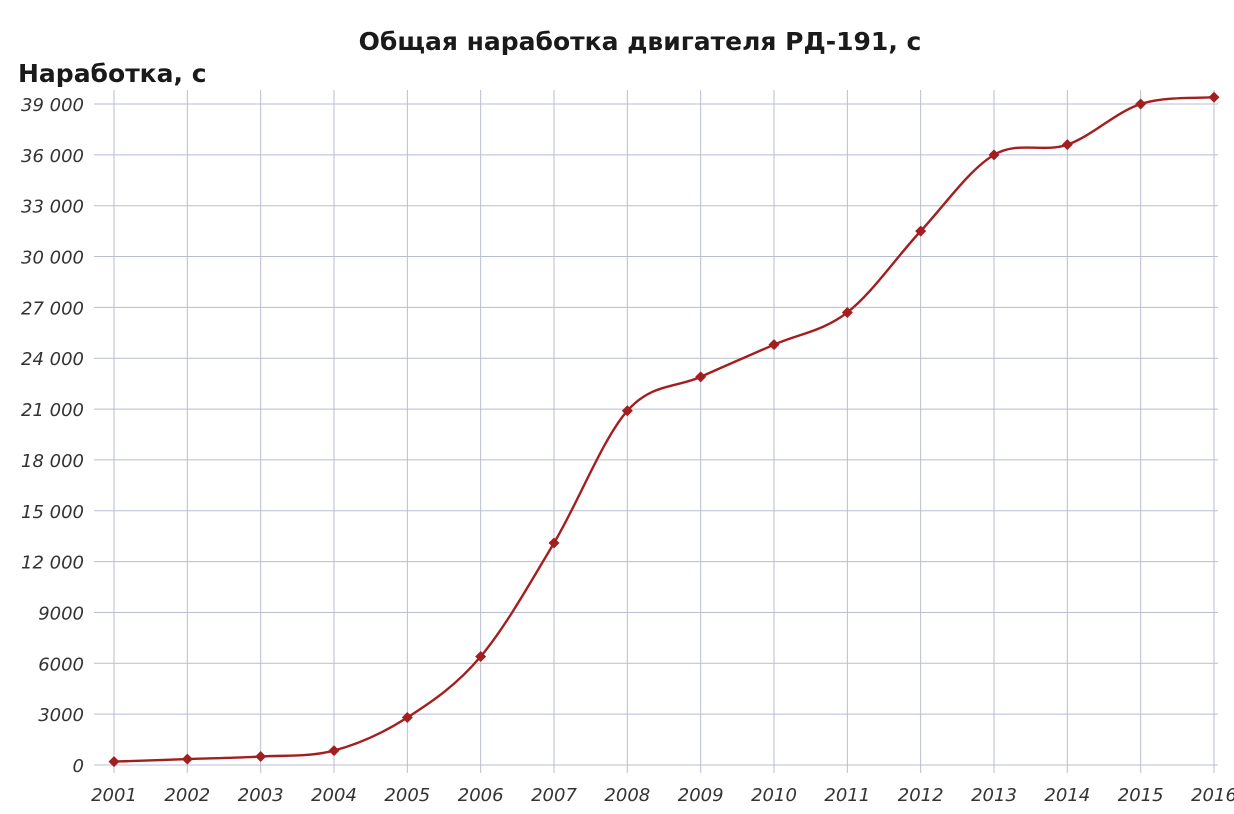 The height and width of the screenshot is (814, 1234). I want to click on y-tick-label: 24 000, so click(52, 359).